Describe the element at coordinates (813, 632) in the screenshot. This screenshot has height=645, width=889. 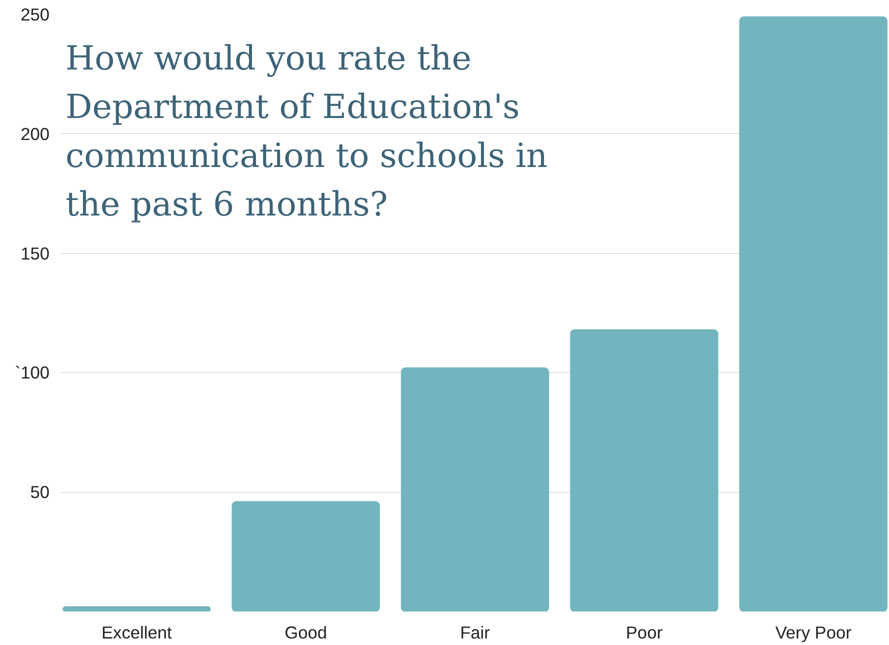
I see `x-tick-label: Very Poor` at that location.